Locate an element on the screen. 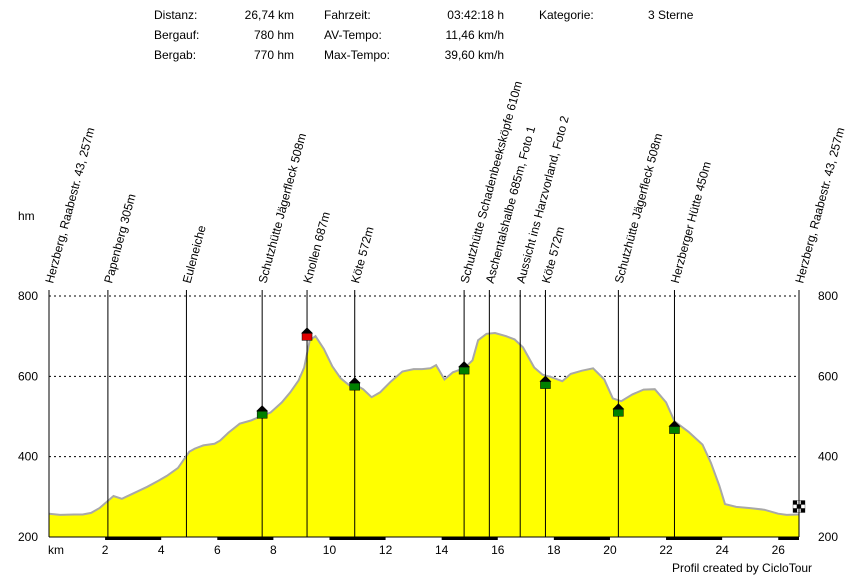 Image resolution: width=848 pixels, height=575 pixels. bergab-label: Bergab: is located at coordinates (175, 55).